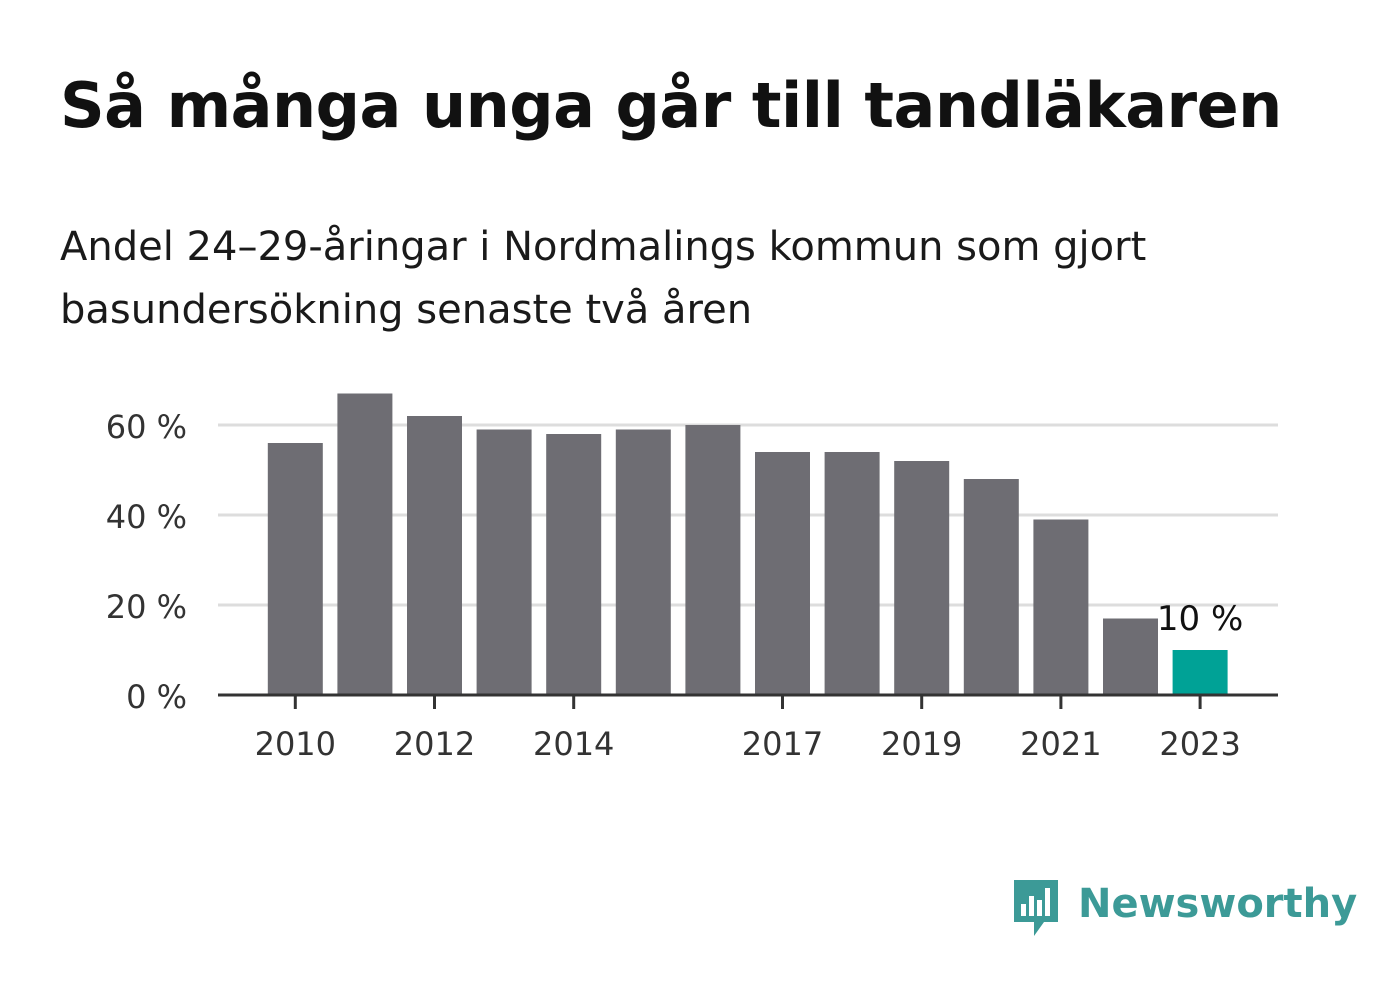 The height and width of the screenshot is (999, 1382). Describe the element at coordinates (574, 564) in the screenshot. I see `bar-2014` at that location.